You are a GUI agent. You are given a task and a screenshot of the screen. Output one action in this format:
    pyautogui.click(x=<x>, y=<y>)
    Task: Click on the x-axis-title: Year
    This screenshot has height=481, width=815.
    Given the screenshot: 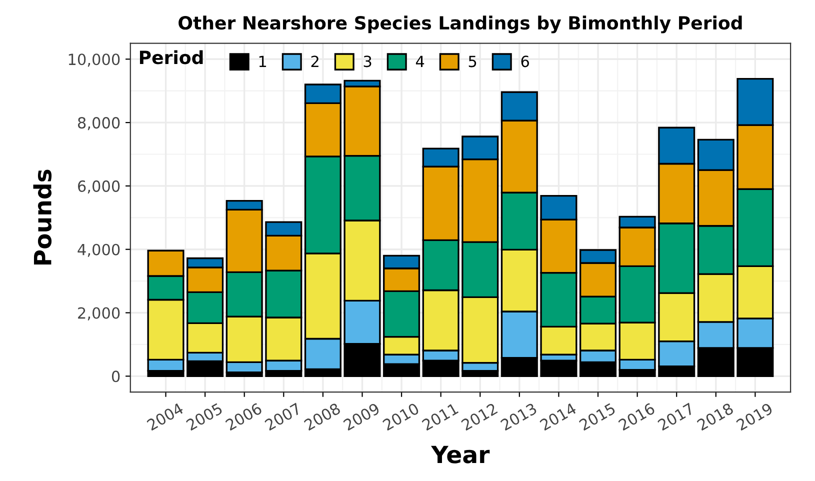 What is the action you would take?
    pyautogui.click(x=460, y=455)
    